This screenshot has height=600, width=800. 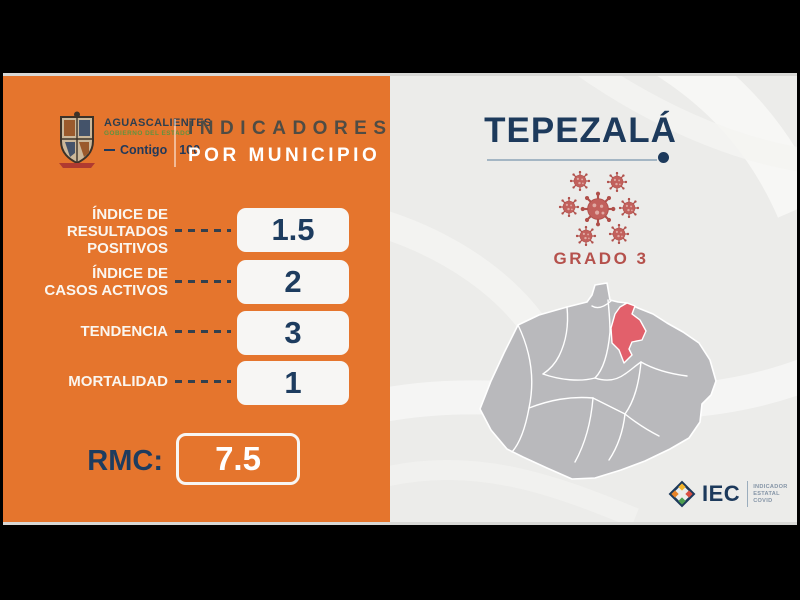 What do you see at coordinates (663, 157) in the screenshot?
I see `title-dot-icon` at bounding box center [663, 157].